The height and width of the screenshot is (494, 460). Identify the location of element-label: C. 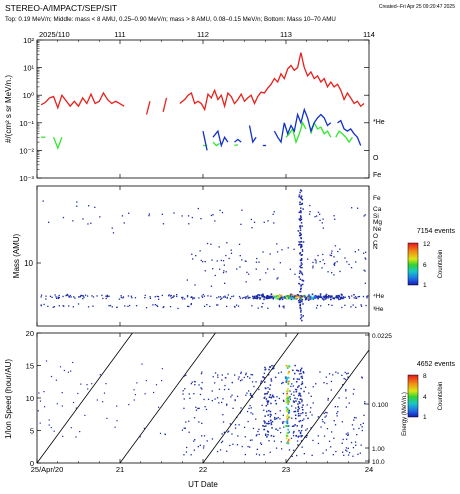
(375, 243).